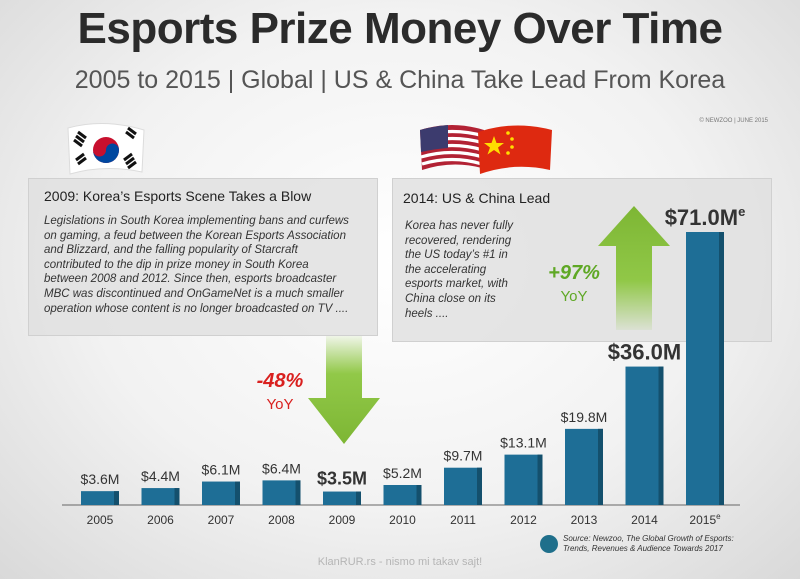 This screenshot has width=800, height=579. What do you see at coordinates (584, 520) in the screenshot?
I see `category-label-2013: 2013` at bounding box center [584, 520].